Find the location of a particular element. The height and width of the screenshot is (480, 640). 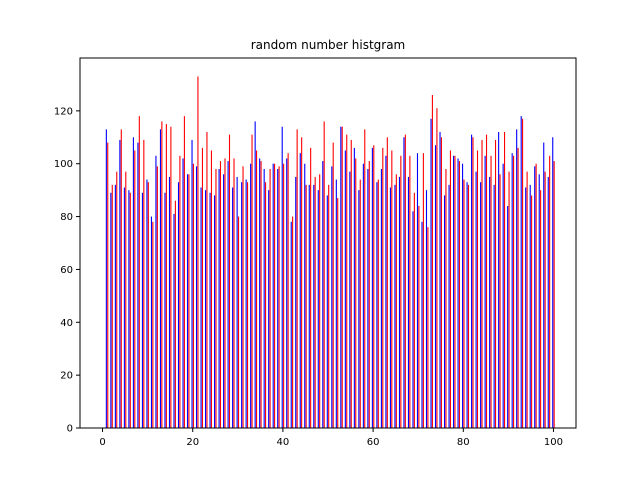

bar-series1-x68 is located at coordinates (408, 302).